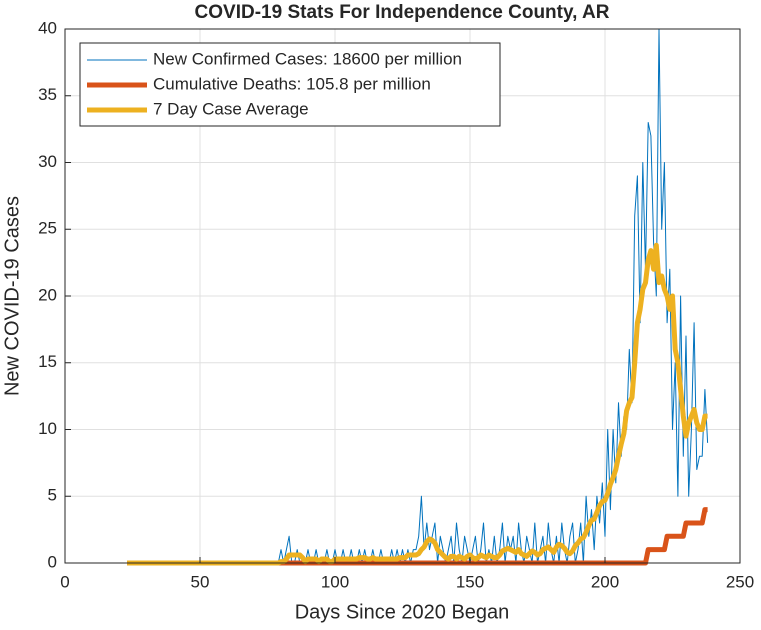  What do you see at coordinates (335, 581) in the screenshot?
I see `x-tick-label: 100` at bounding box center [335, 581].